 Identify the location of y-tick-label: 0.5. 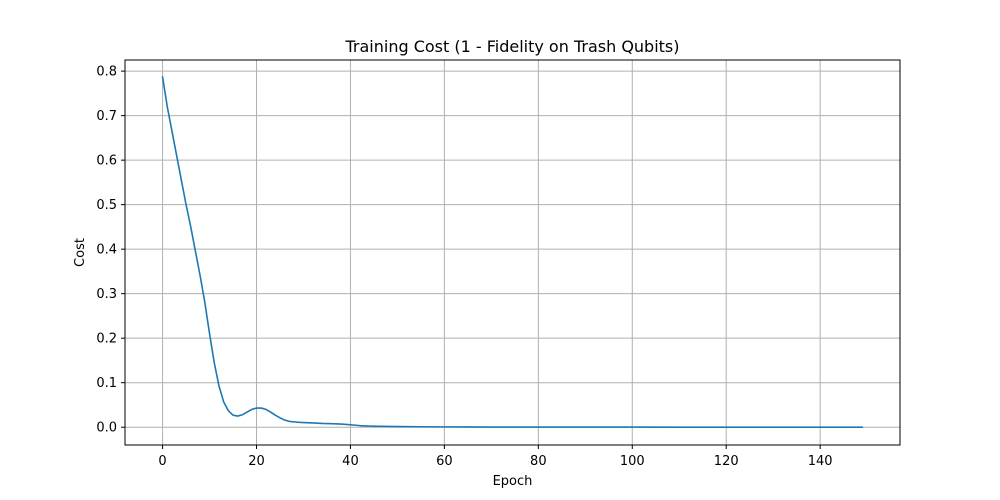
(106, 205).